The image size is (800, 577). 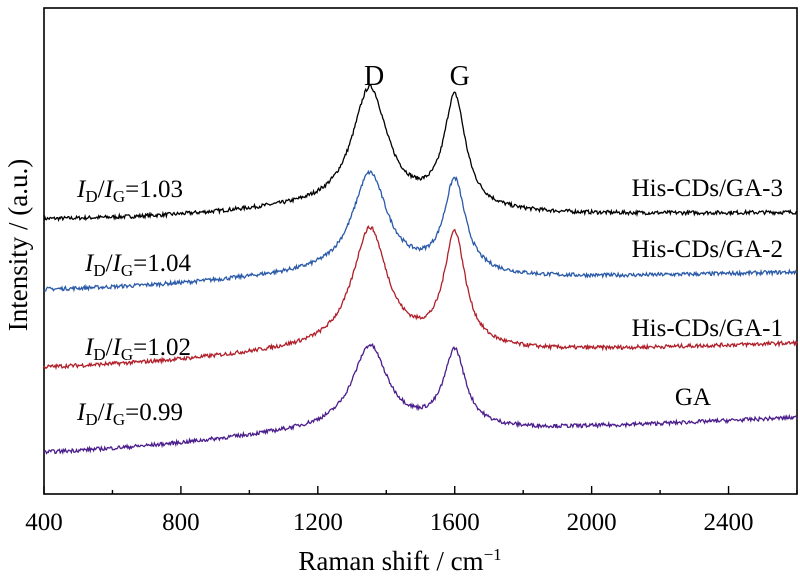 I want to click on series-label: His-CDs/GA-1, so click(x=707, y=328).